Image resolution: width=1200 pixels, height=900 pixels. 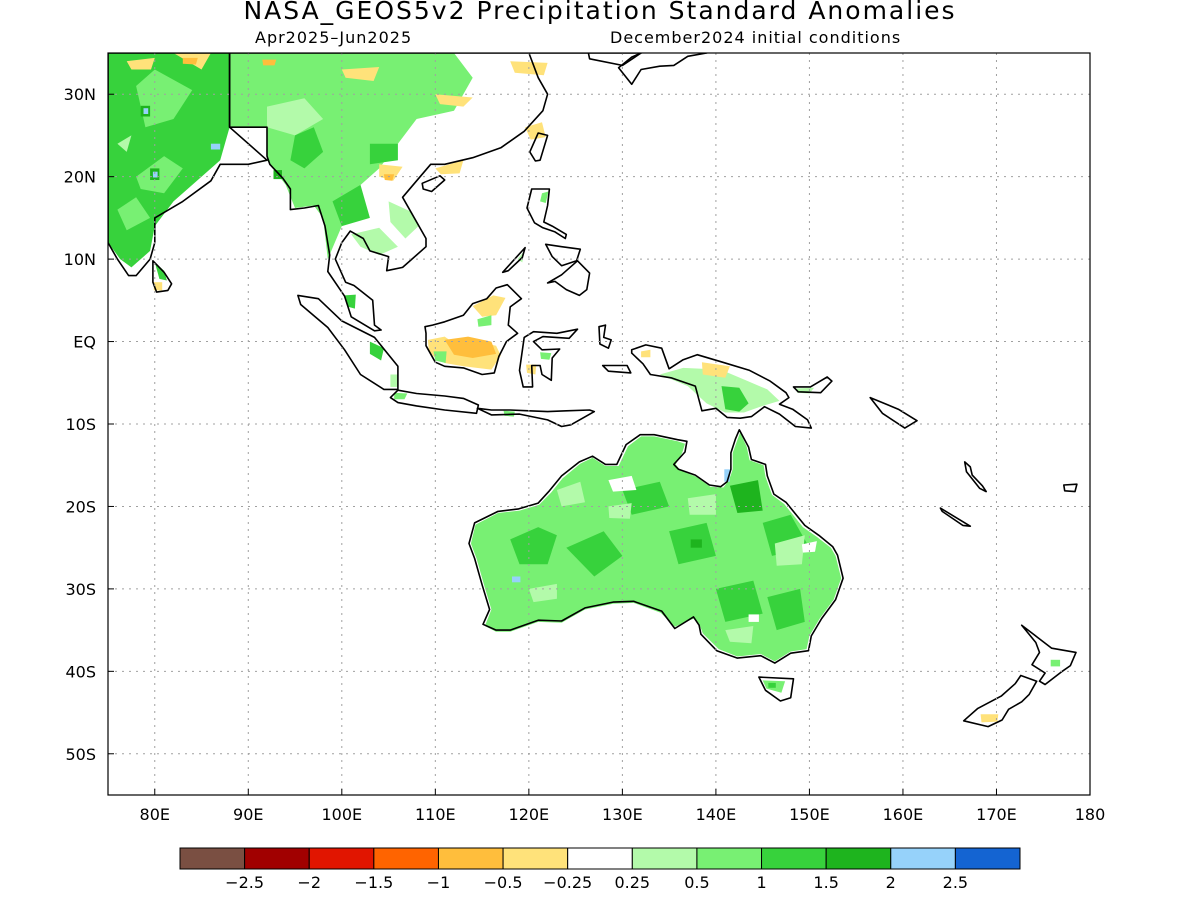 I want to click on coastline-lesser-sunda, so click(x=536, y=417).